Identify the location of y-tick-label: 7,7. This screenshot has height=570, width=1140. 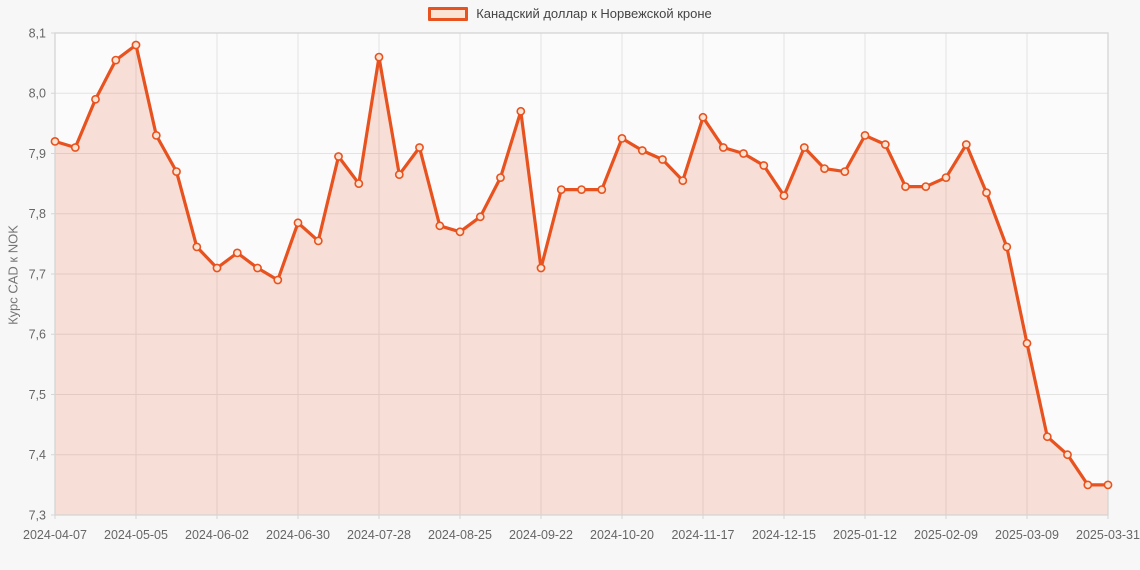
(37, 274).